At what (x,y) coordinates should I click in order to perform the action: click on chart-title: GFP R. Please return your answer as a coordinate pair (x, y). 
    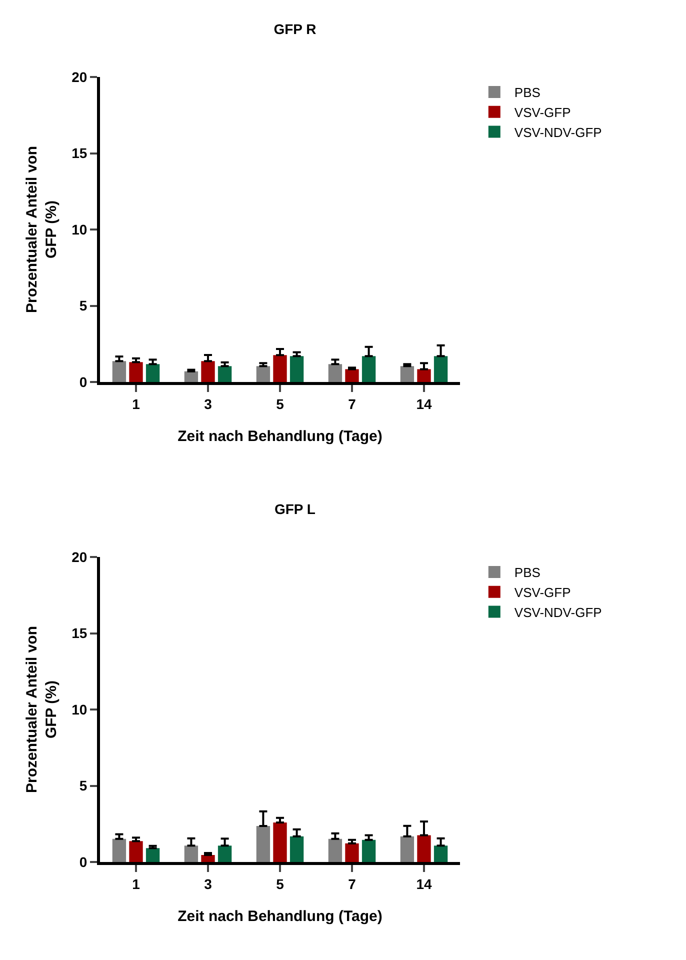
    Looking at the image, I should click on (295, 28).